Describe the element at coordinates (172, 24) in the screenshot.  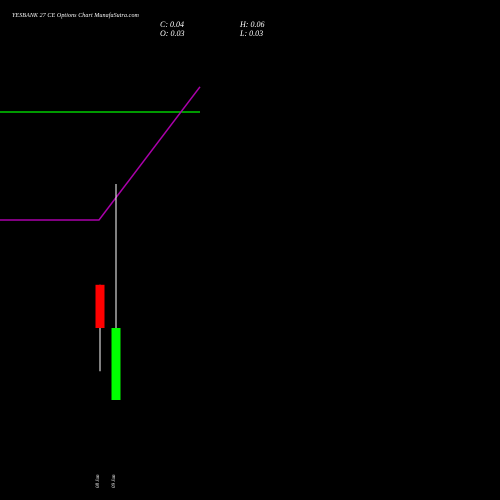
I see `close-value: C: 0.04` at that location.